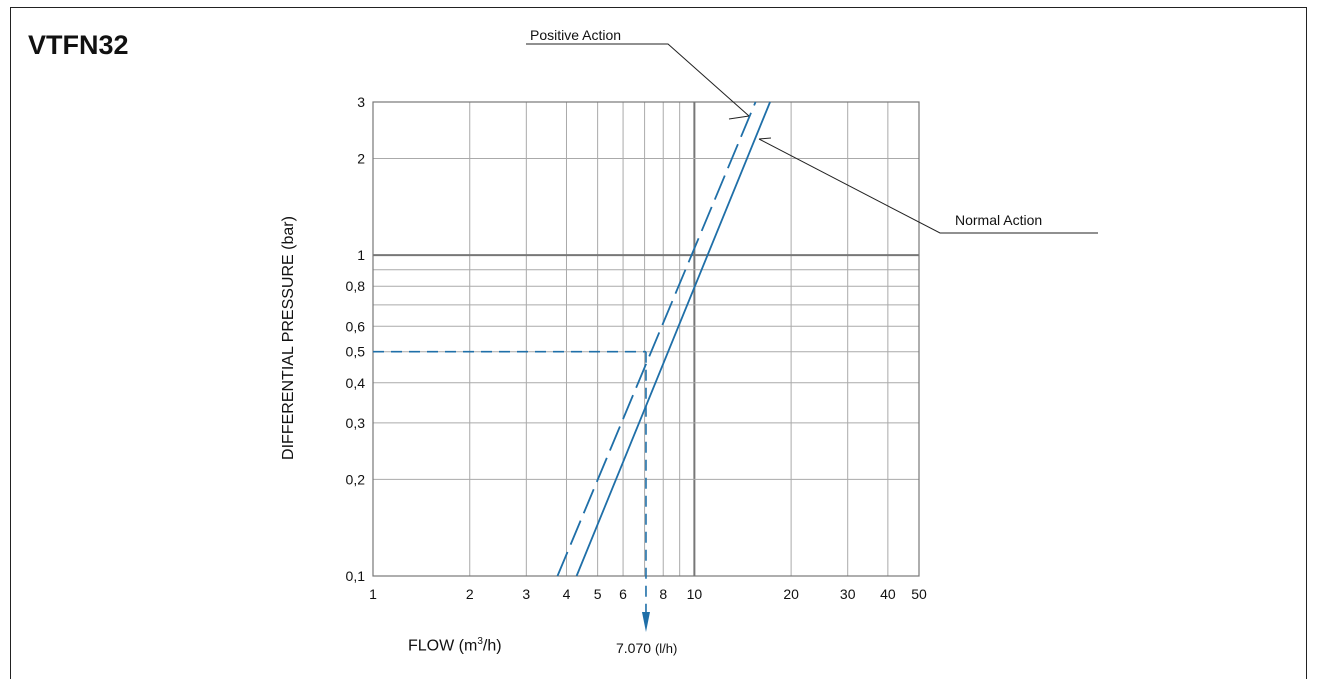 The width and height of the screenshot is (1318, 679). Describe the element at coordinates (791, 594) in the screenshot. I see `x-tick-label: 20` at that location.